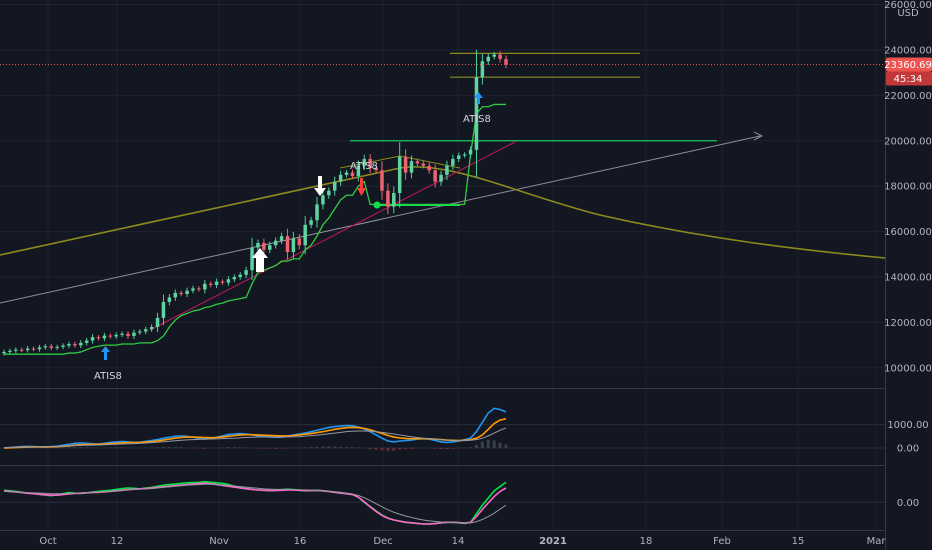 This screenshot has height=550, width=932. I want to click on y-tick-label: 12000.00, so click(908, 323).